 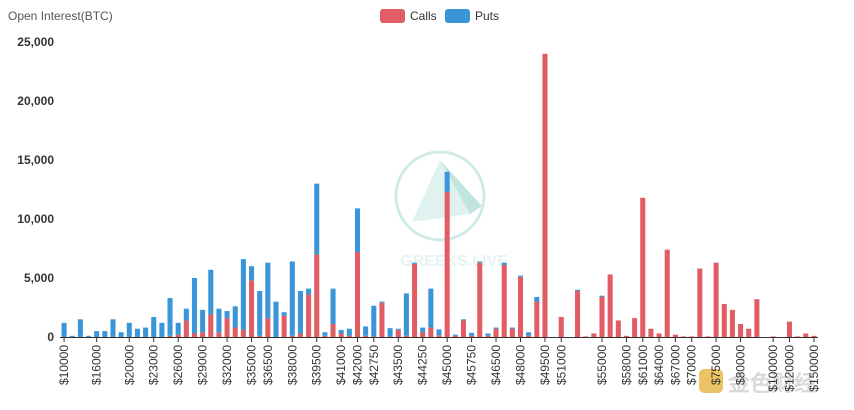 I want to click on legend-puts-label: Puts, so click(x=487, y=16).